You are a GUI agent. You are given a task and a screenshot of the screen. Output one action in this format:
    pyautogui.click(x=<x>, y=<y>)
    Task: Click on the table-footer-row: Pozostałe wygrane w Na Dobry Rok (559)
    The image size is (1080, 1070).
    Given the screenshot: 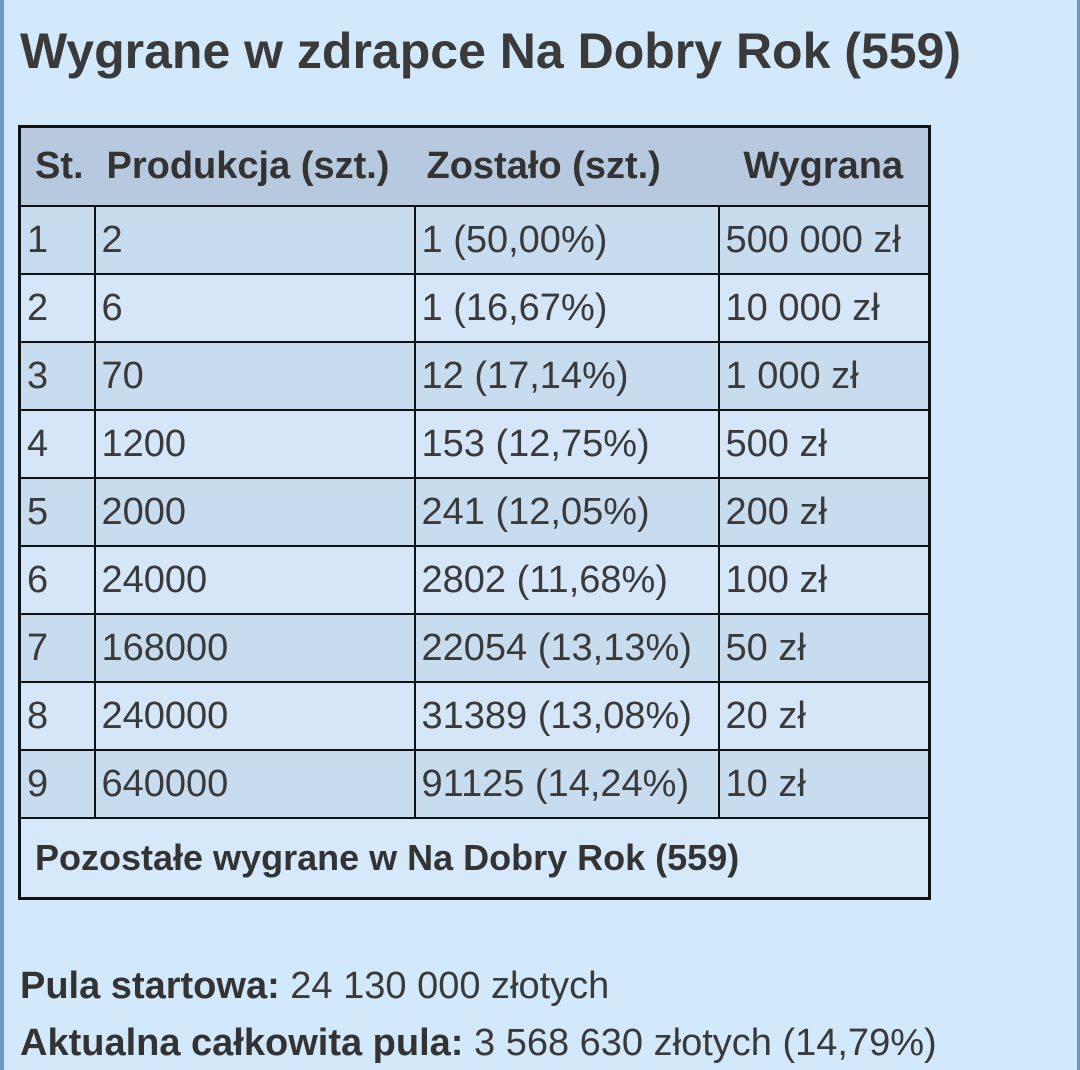 What is the action you would take?
    pyautogui.click(x=474, y=858)
    